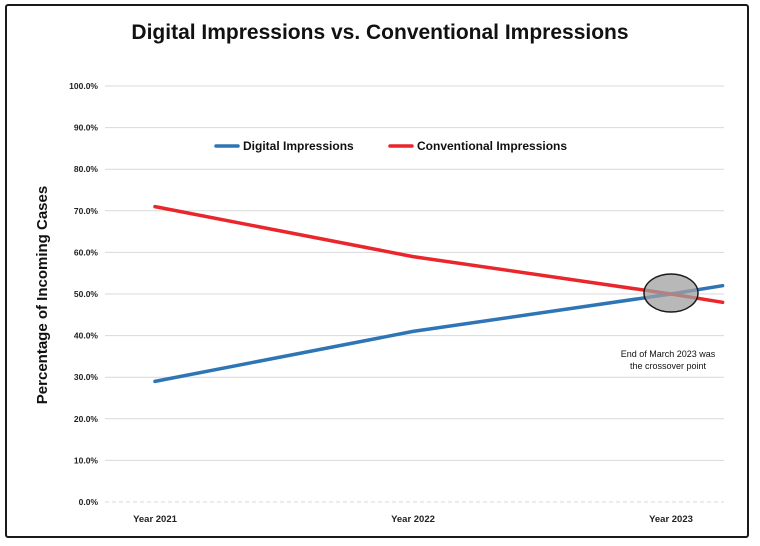  I want to click on x-tick-label: Year 2021, so click(155, 519).